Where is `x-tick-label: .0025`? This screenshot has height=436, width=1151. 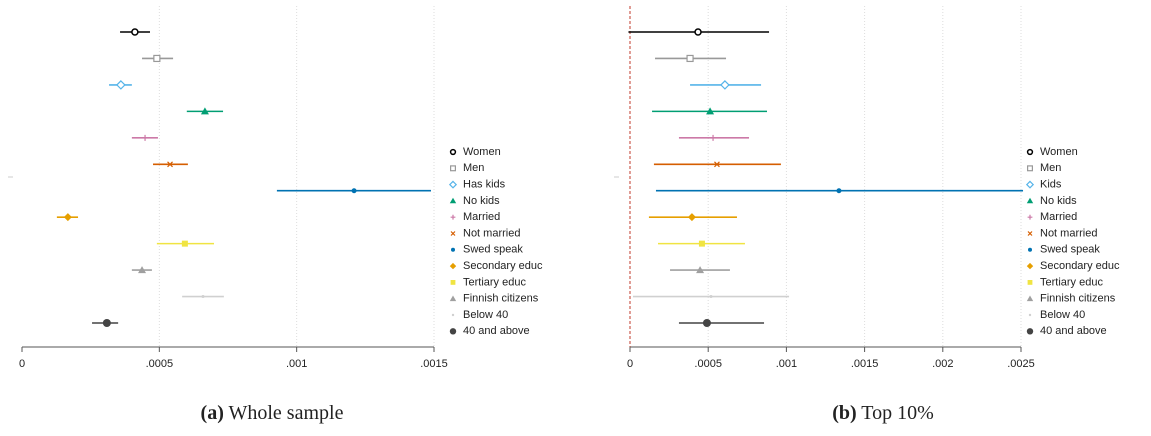 x-tick-label: .0025 is located at coordinates (1021, 364).